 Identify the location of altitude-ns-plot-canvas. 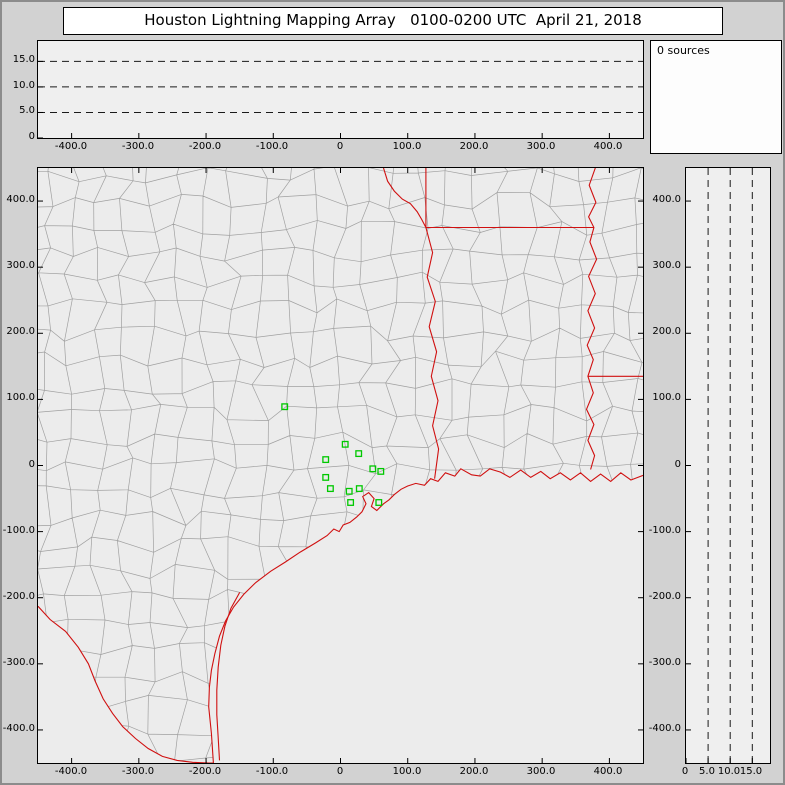
(728, 465).